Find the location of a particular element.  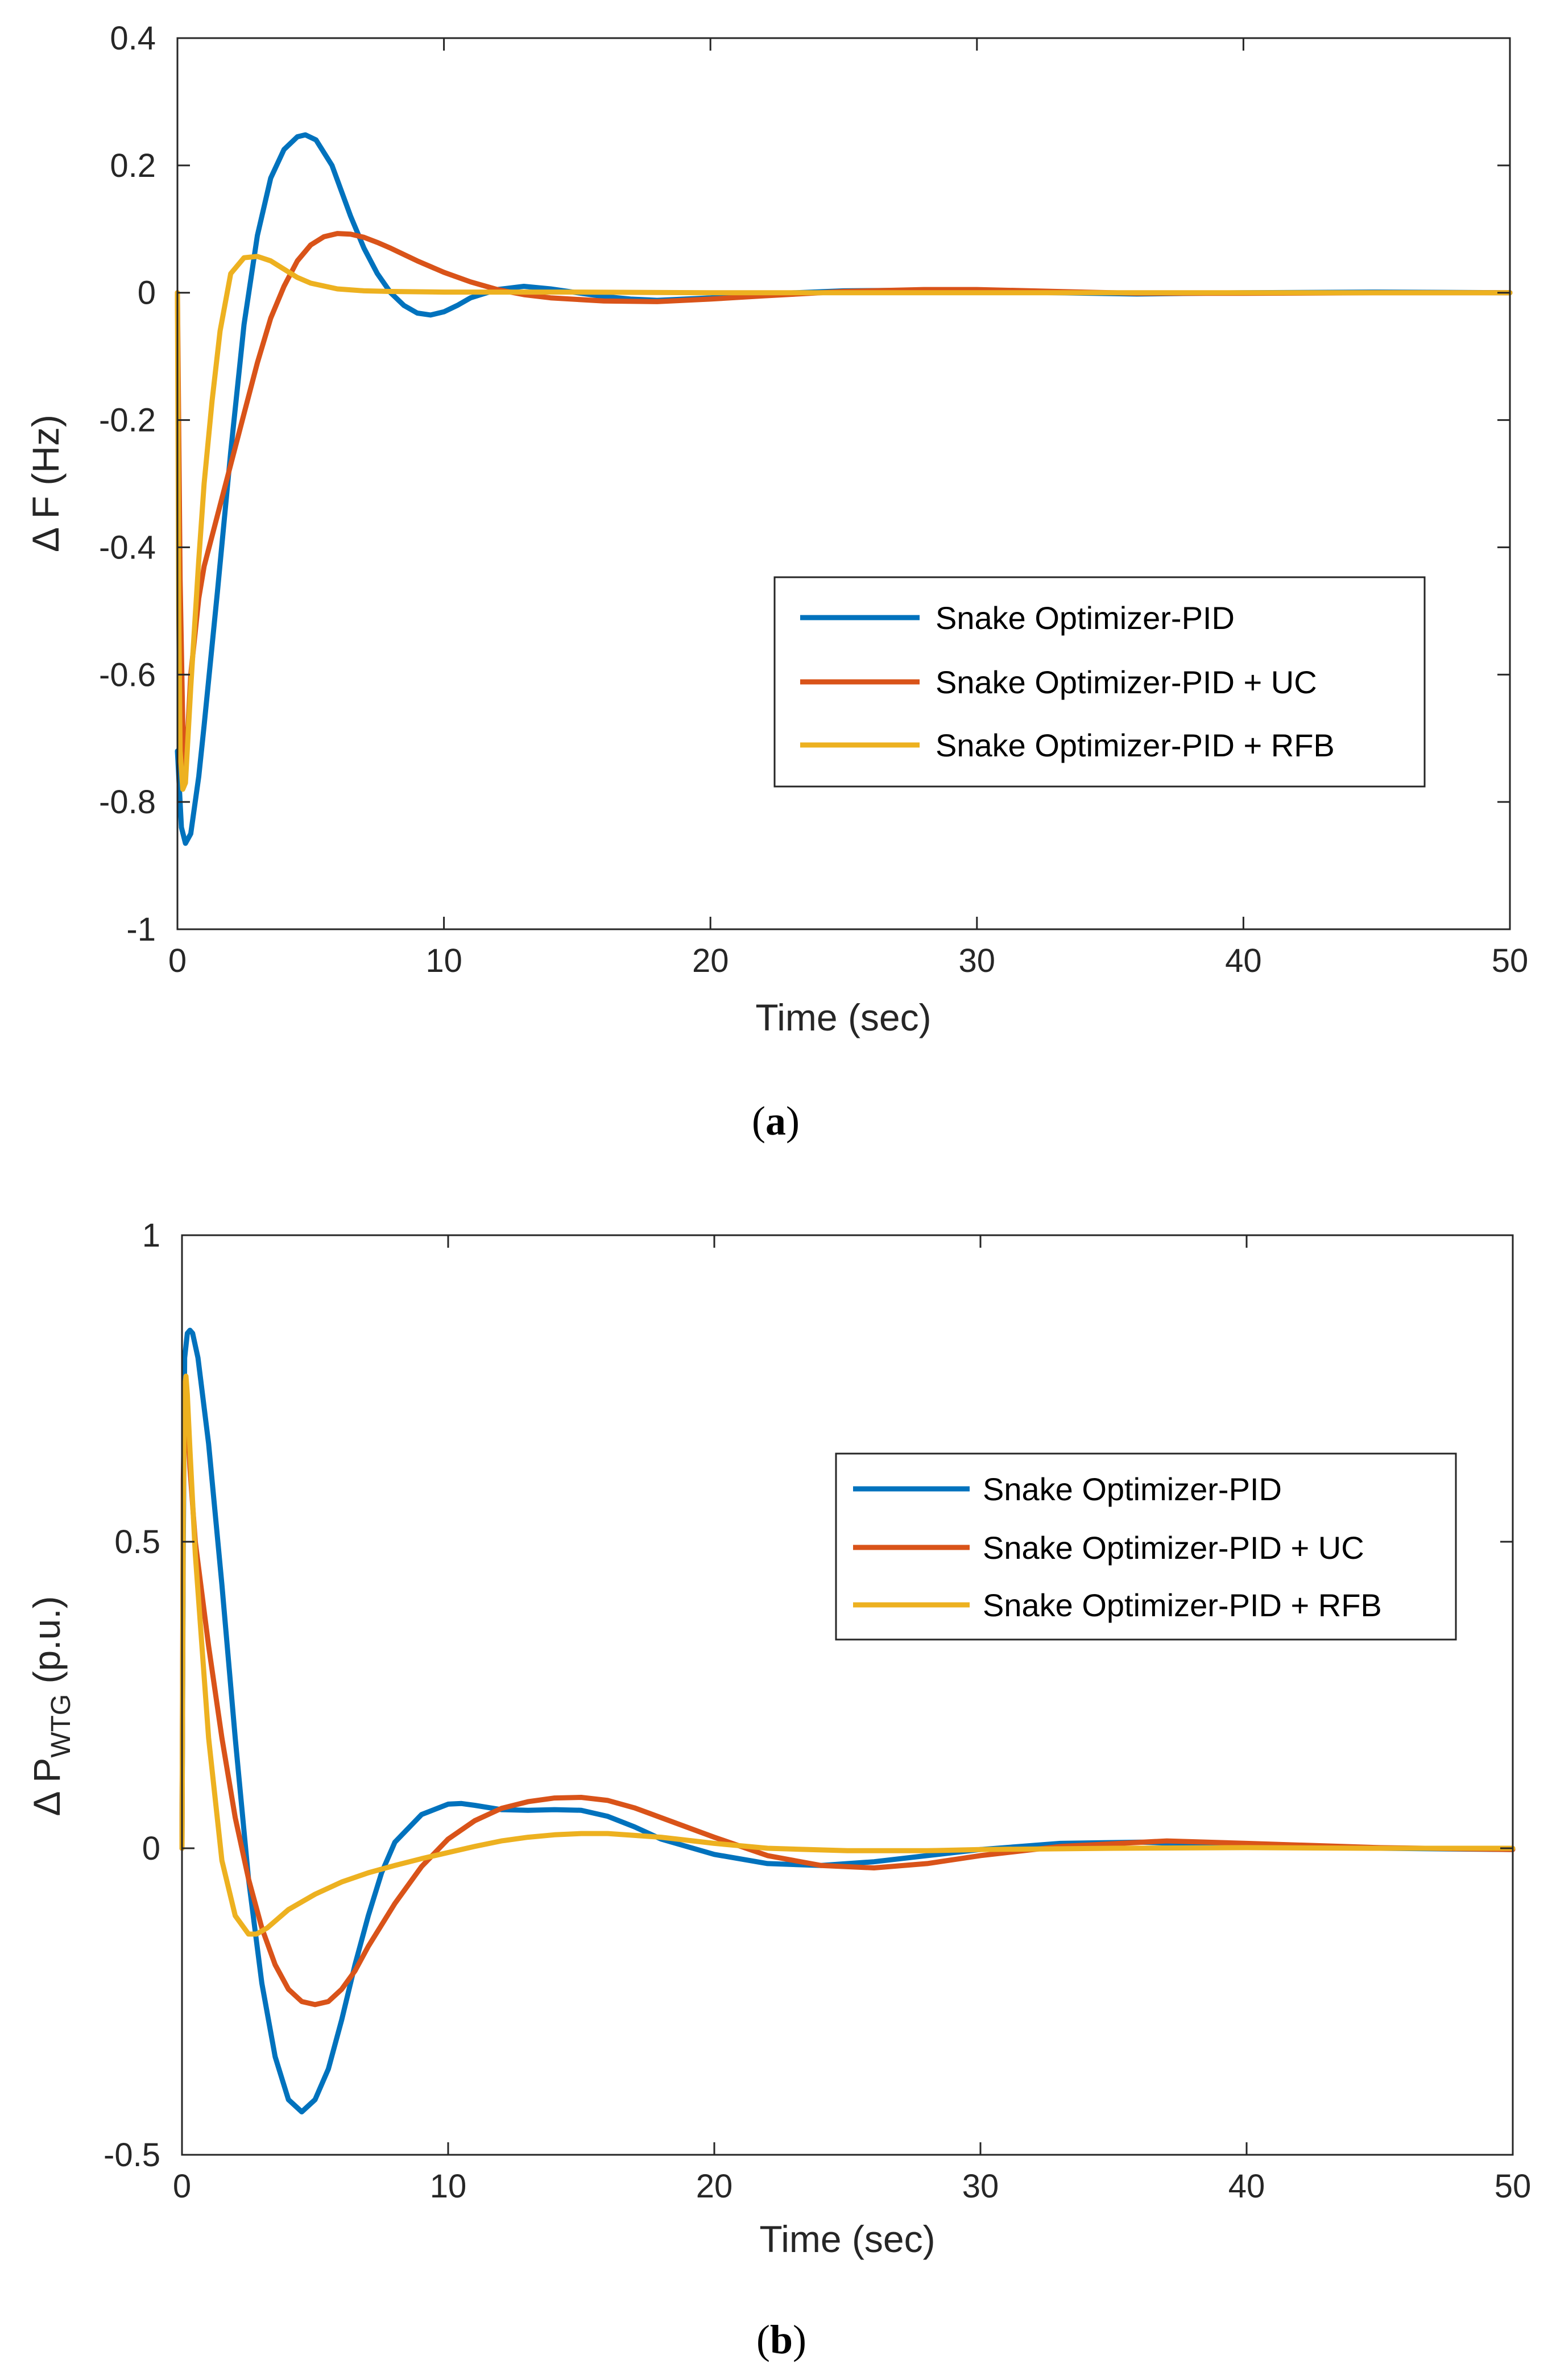

panel-b-ytick-label: 1 is located at coordinates (151, 1235).